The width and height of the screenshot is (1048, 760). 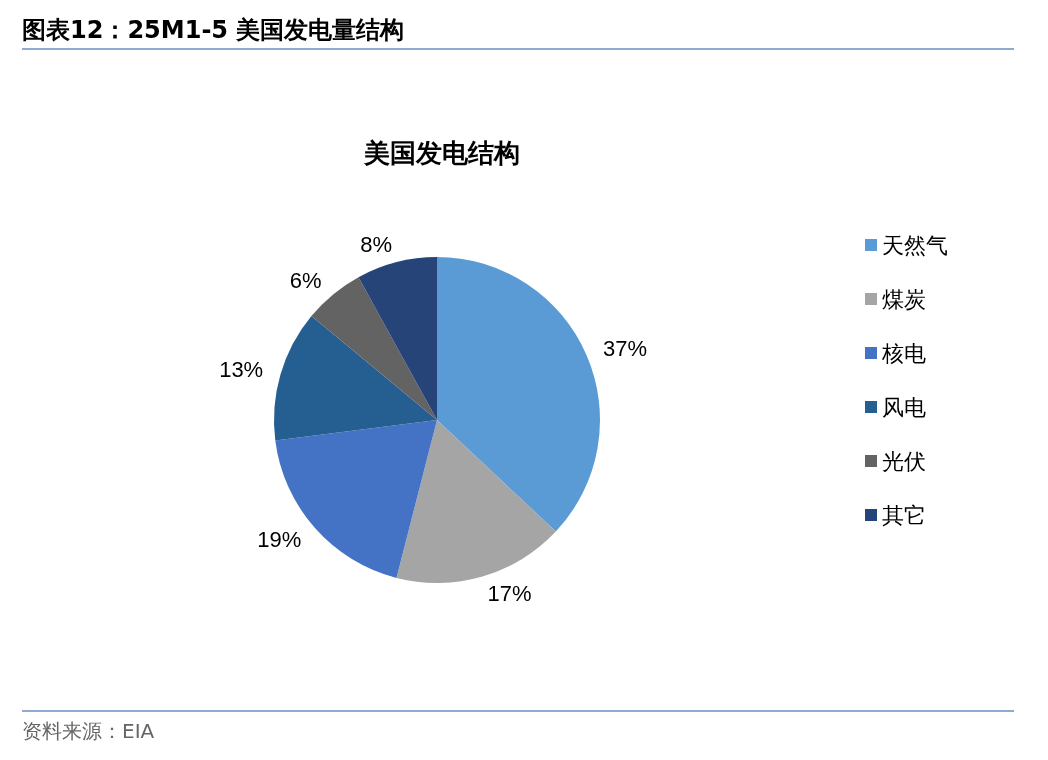 What do you see at coordinates (518, 727) in the screenshot?
I see `text: 资料来源：EIA` at bounding box center [518, 727].